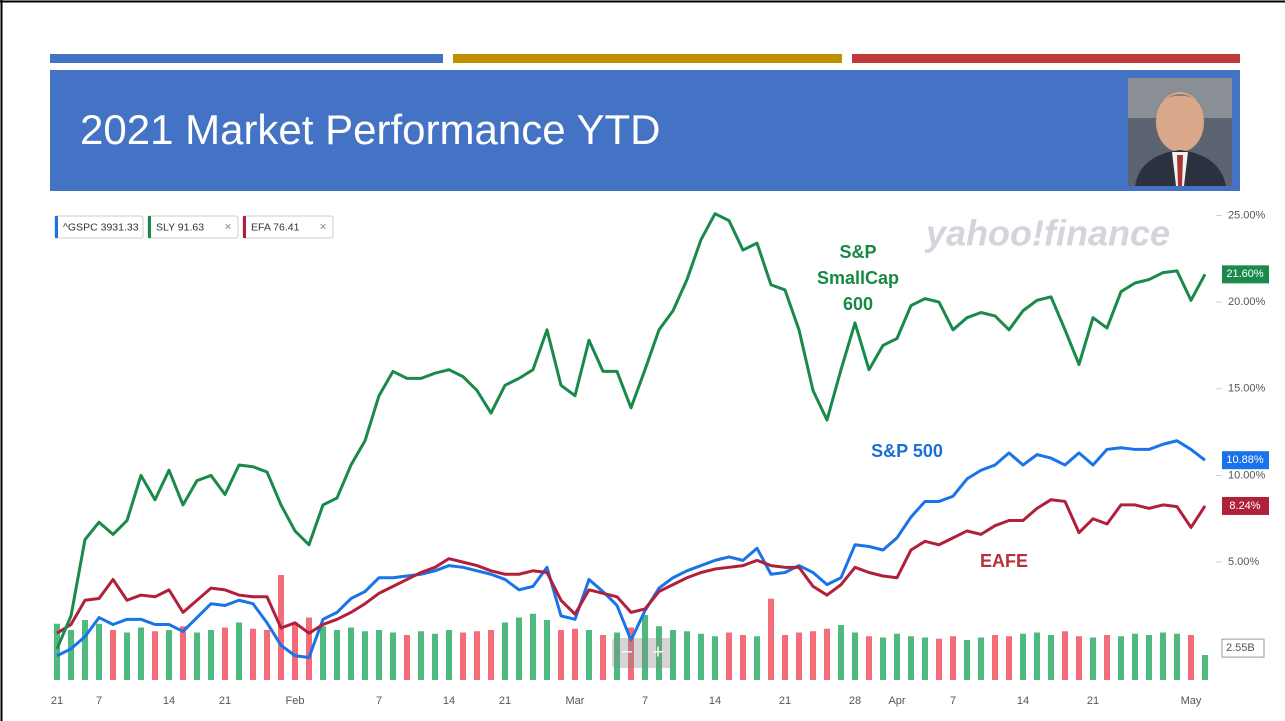 Image resolution: width=1285 pixels, height=721 pixels. I want to click on x-tick-label: Feb, so click(295, 701).